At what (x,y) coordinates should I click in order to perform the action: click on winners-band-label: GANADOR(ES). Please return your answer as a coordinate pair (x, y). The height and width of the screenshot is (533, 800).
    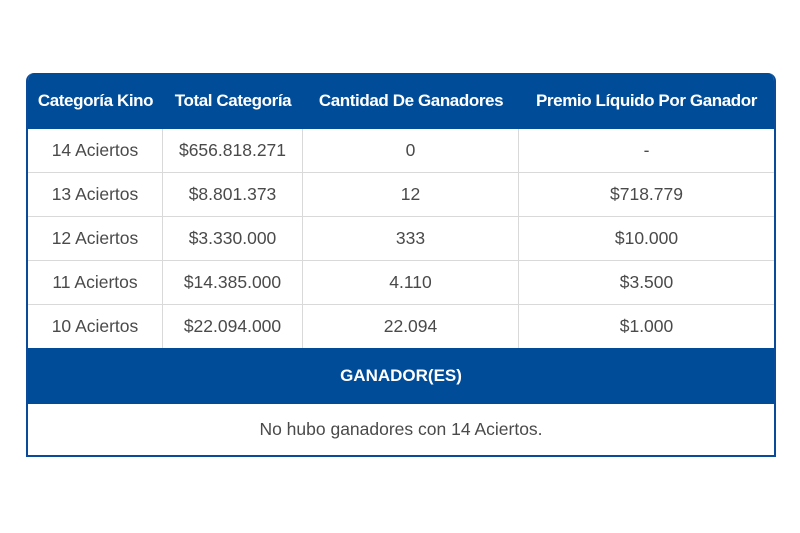
    Looking at the image, I should click on (401, 376).